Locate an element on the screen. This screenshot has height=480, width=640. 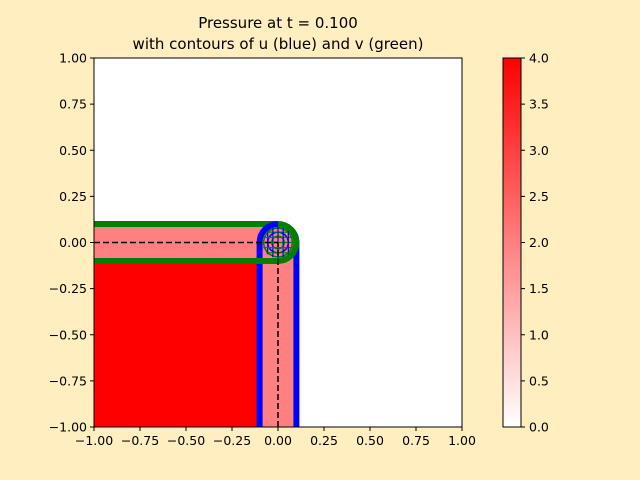
y-tick-label: 0.75 is located at coordinates (73, 104).